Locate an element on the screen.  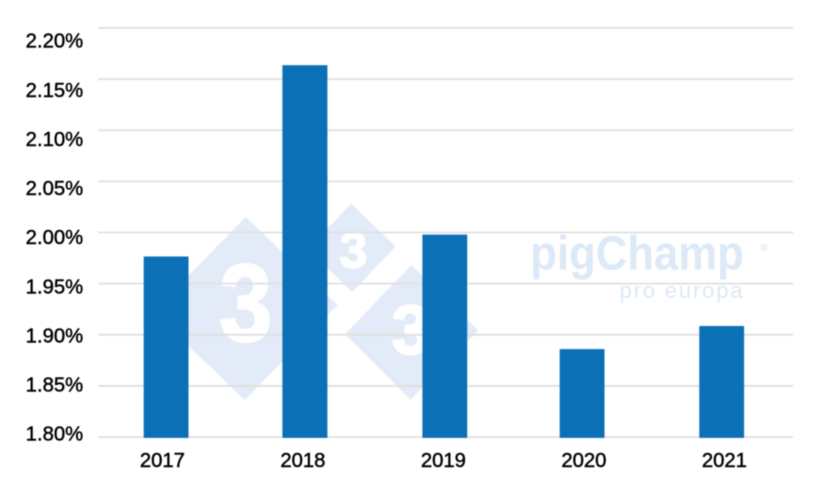
svg-text: 2.05% is located at coordinates (55, 189).